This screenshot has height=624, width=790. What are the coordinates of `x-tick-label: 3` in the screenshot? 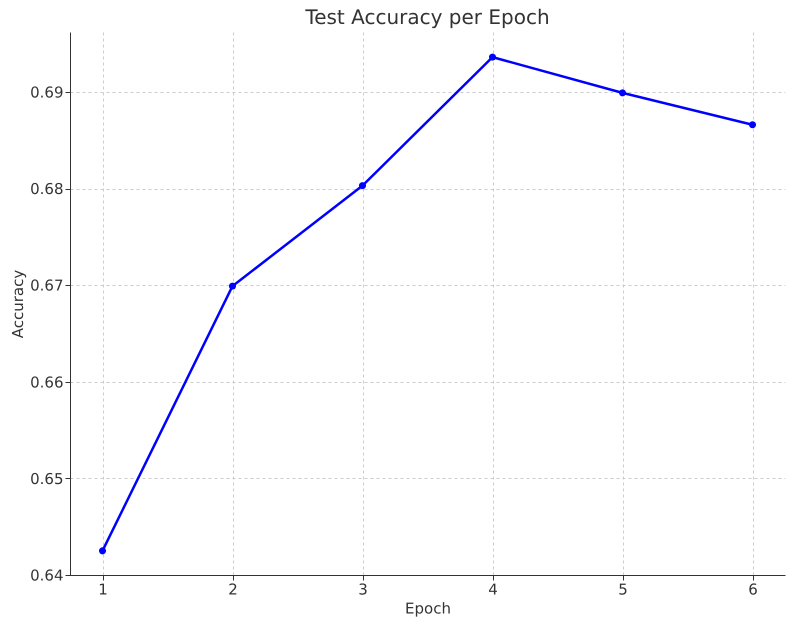 It's located at (363, 589).